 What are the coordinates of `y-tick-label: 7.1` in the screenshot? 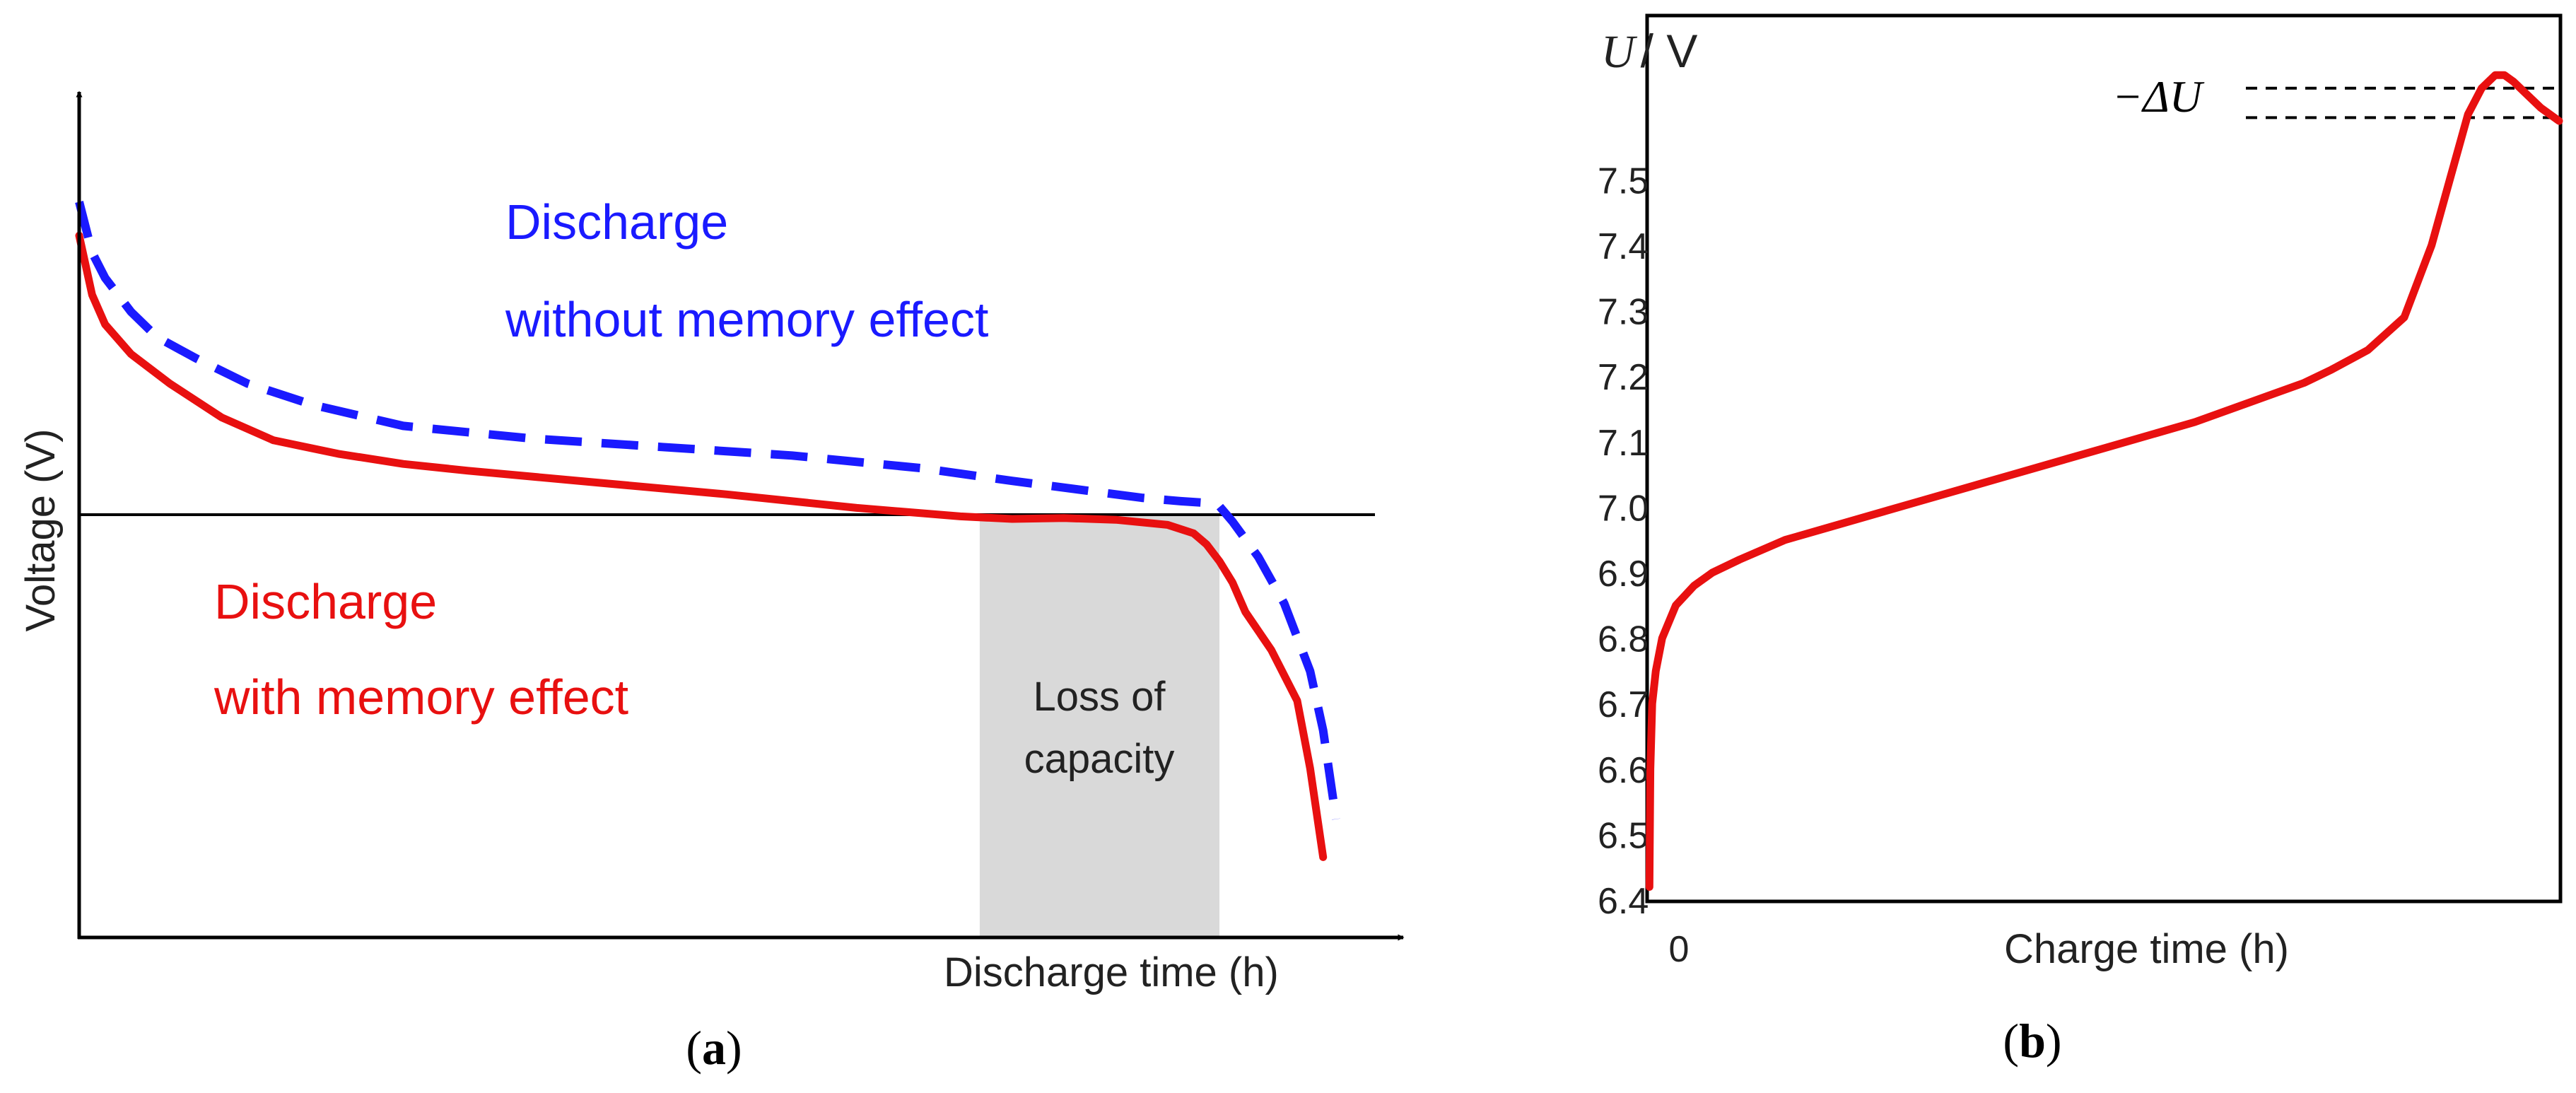 It's located at (1624, 443).